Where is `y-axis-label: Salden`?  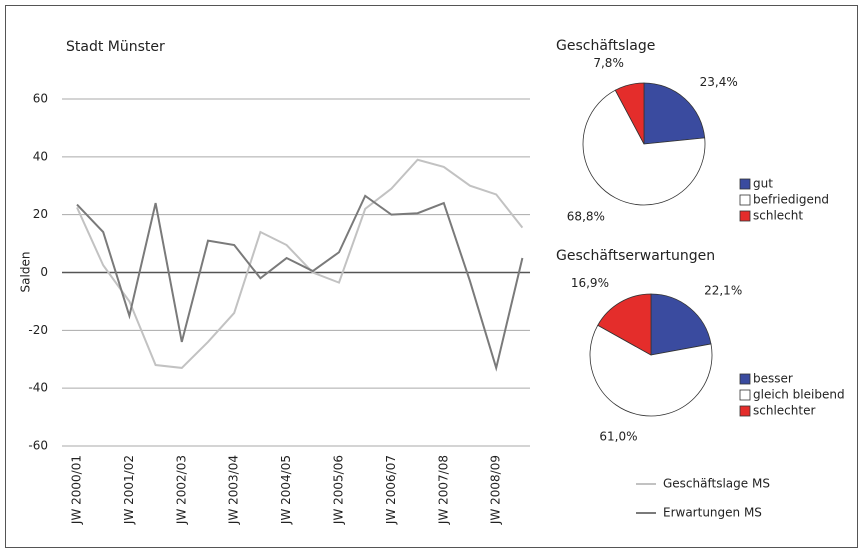 y-axis-label: Salden is located at coordinates (26, 272).